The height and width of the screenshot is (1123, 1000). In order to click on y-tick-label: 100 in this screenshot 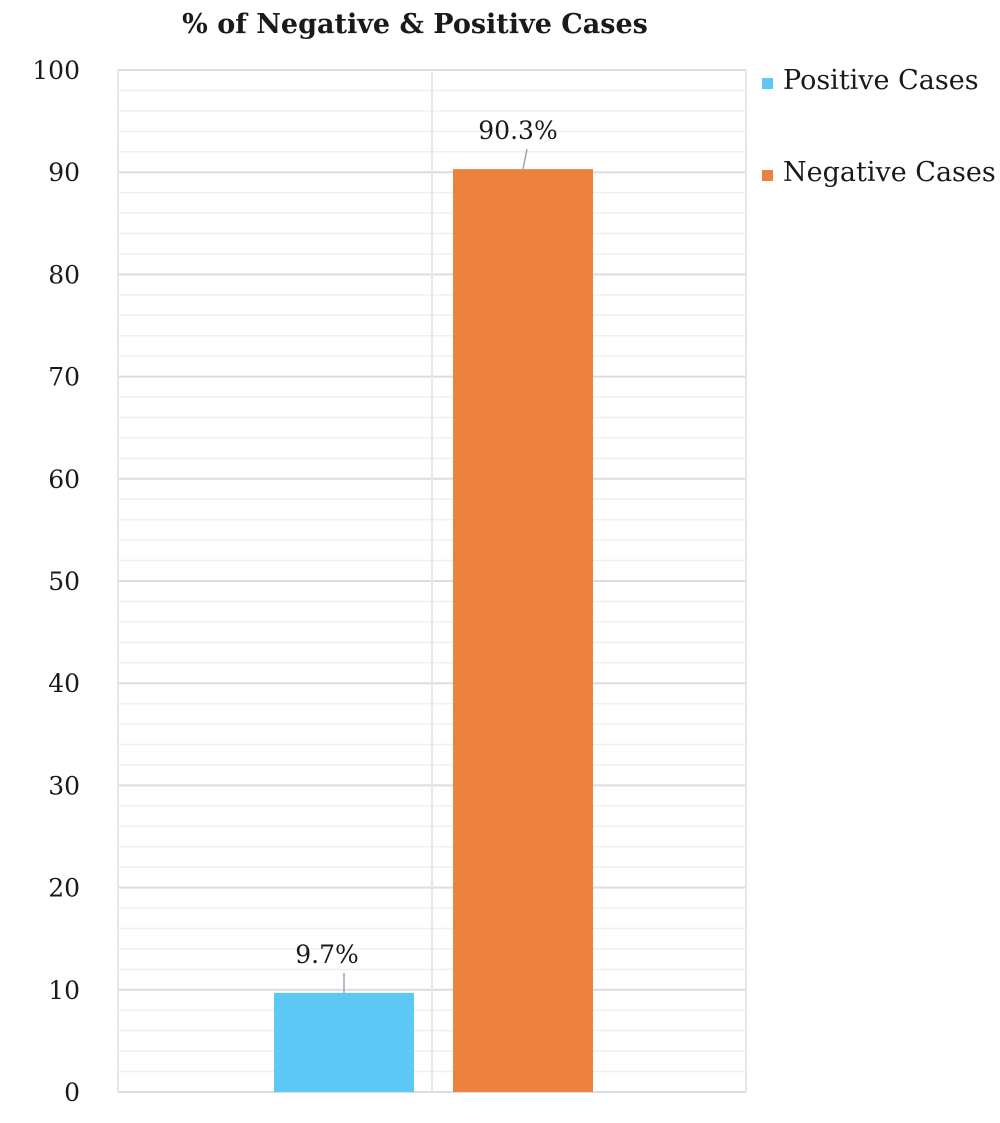, I will do `click(56, 70)`.